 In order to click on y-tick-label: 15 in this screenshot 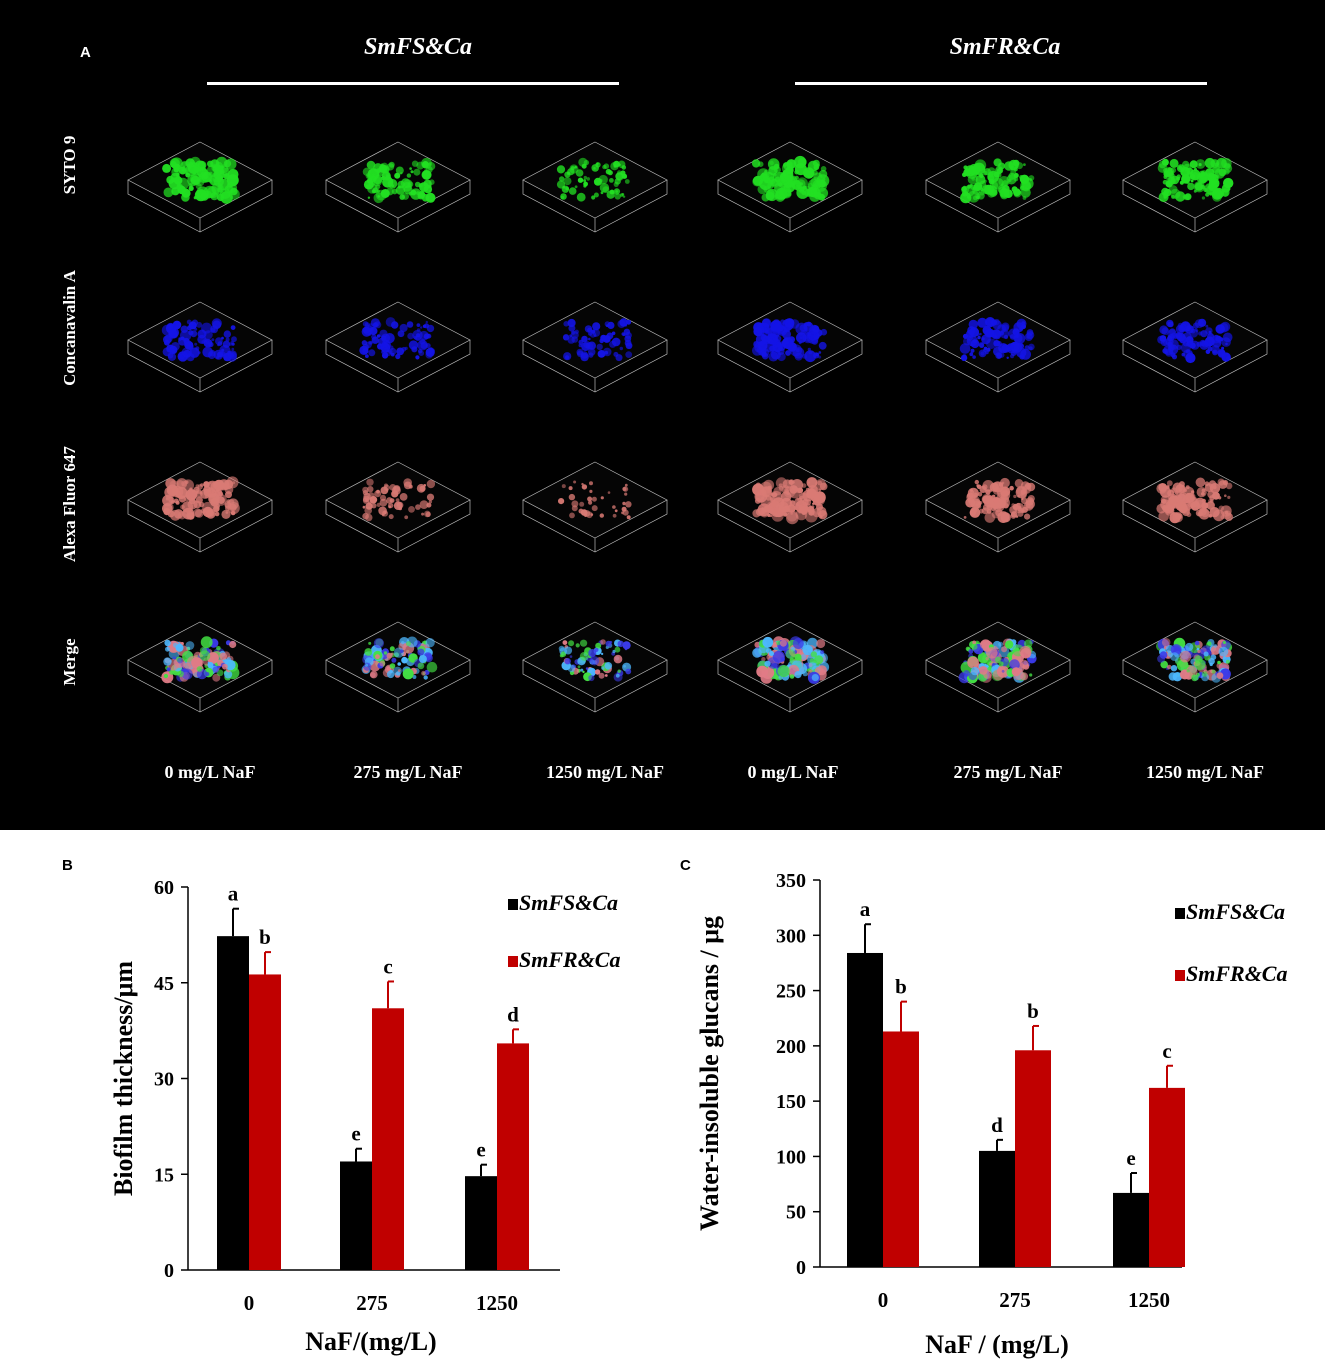, I will do `click(164, 1175)`.